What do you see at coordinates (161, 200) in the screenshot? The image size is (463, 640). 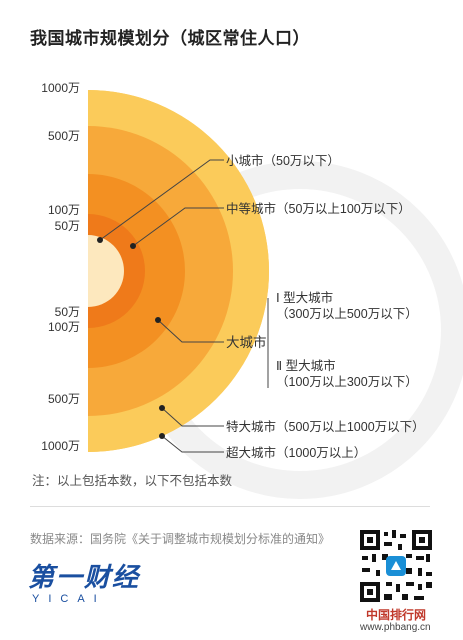 I see `leader-small` at bounding box center [161, 200].